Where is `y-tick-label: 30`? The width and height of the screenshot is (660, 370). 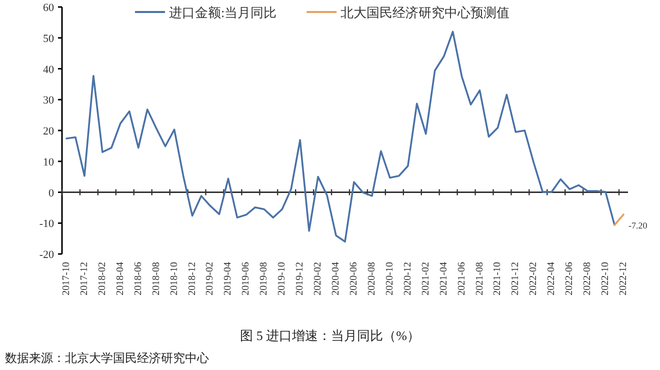
y-tick-label: 30 is located at coordinates (48, 100).